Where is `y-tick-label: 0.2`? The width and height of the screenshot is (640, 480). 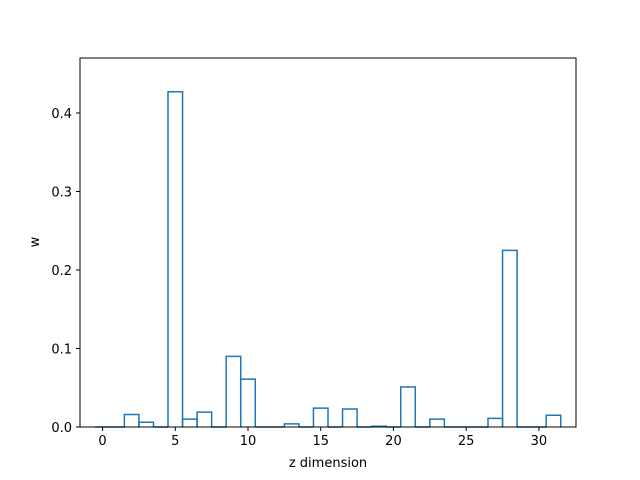
y-tick-label: 0.2 is located at coordinates (61, 271).